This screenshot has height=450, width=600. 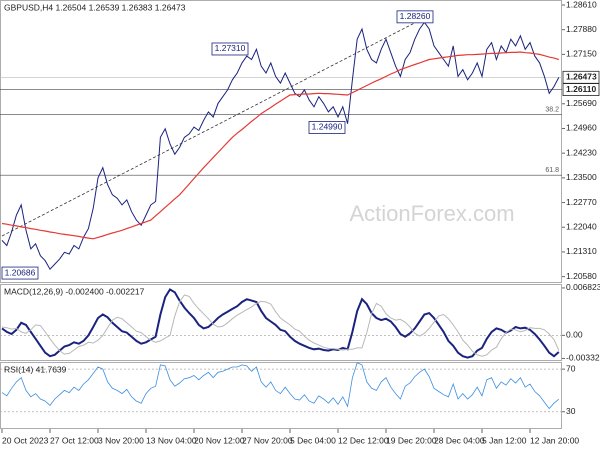 I want to click on y-tick-label: 1.28610, so click(x=581, y=4).